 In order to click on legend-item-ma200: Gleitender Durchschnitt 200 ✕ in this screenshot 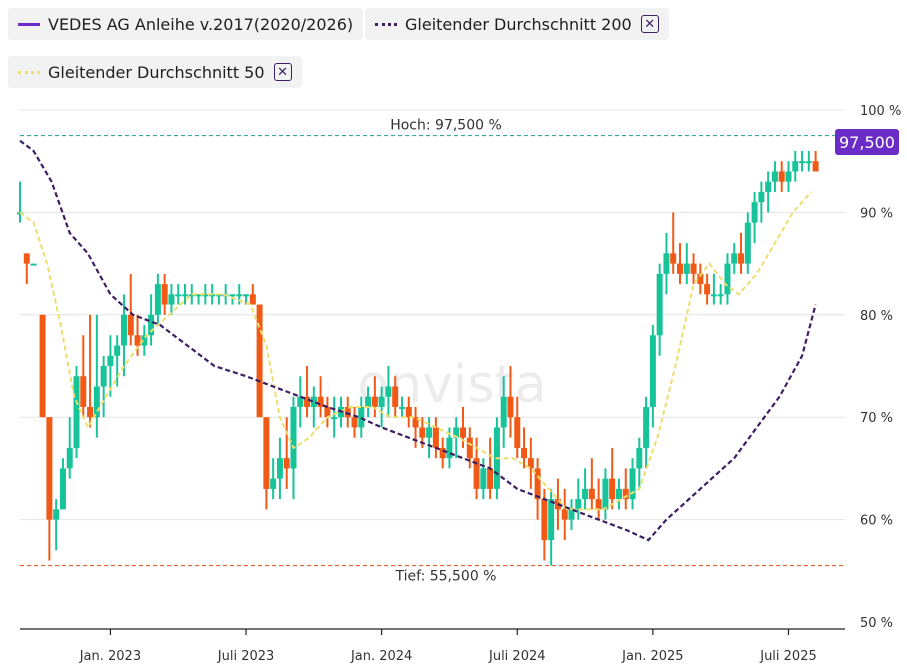, I will do `click(517, 24)`.